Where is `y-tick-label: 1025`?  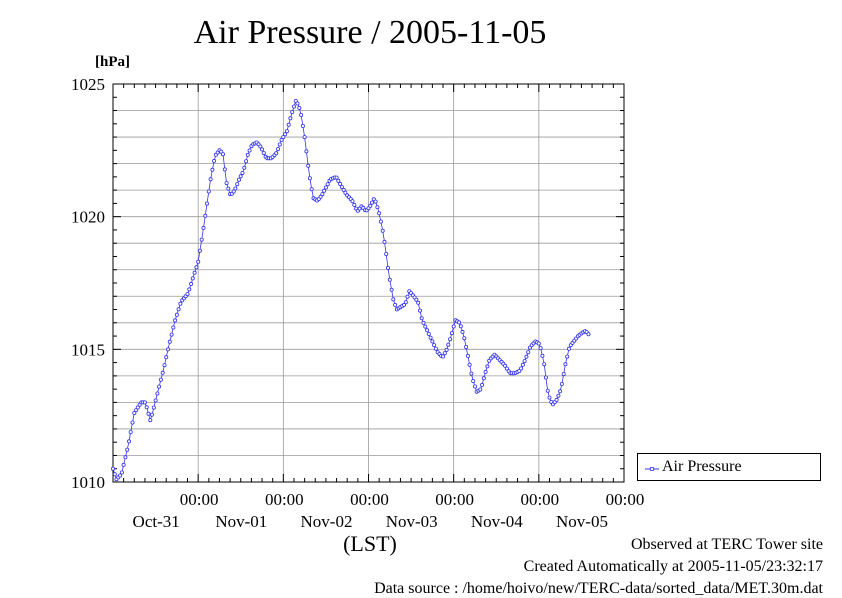 y-tick-label: 1025 is located at coordinates (88, 84).